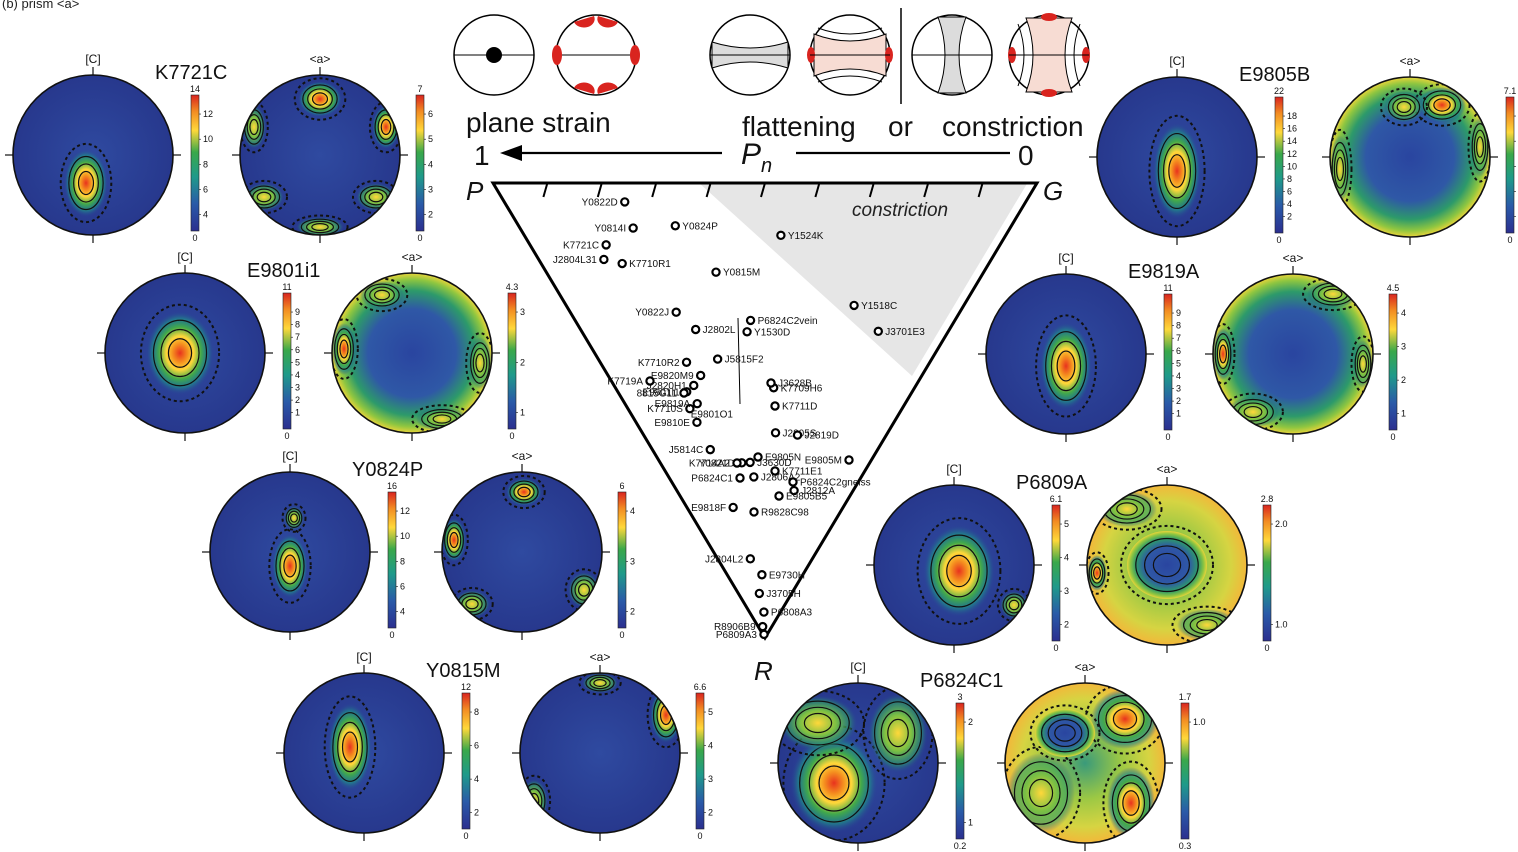 This screenshot has height=852, width=1518. What do you see at coordinates (800, 236) in the screenshot?
I see `sample-point: Y1524K` at bounding box center [800, 236].